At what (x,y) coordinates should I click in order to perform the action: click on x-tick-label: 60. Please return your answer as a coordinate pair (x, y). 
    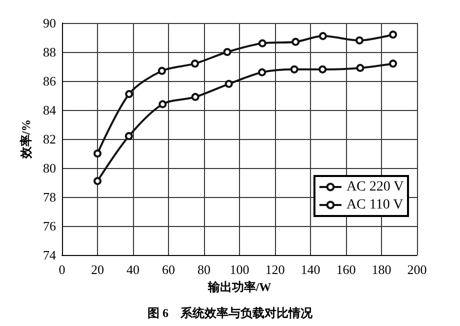
    Looking at the image, I should click on (168, 269).